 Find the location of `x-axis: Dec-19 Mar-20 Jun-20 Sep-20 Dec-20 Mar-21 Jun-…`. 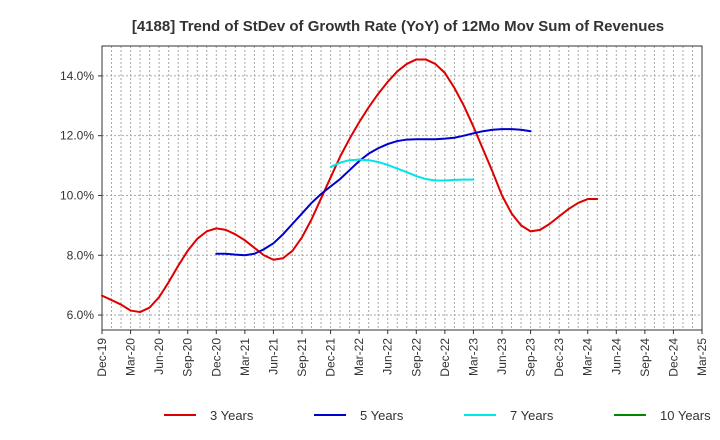

x-axis: Dec-19 Mar-20 Jun-20 Sep-20 Dec-20 Mar-21 Jun-… is located at coordinates (402, 353).